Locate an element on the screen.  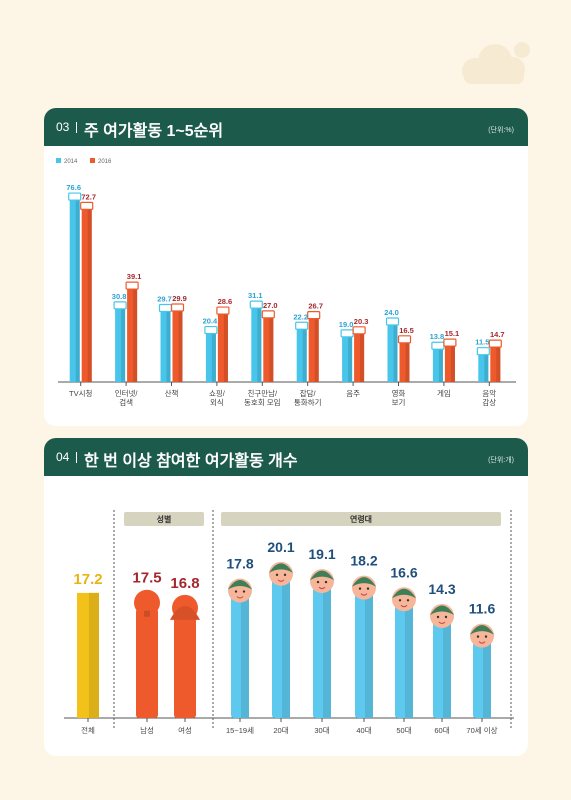
category-label: 친구만남/동호회 모임 is located at coordinates (262, 397).